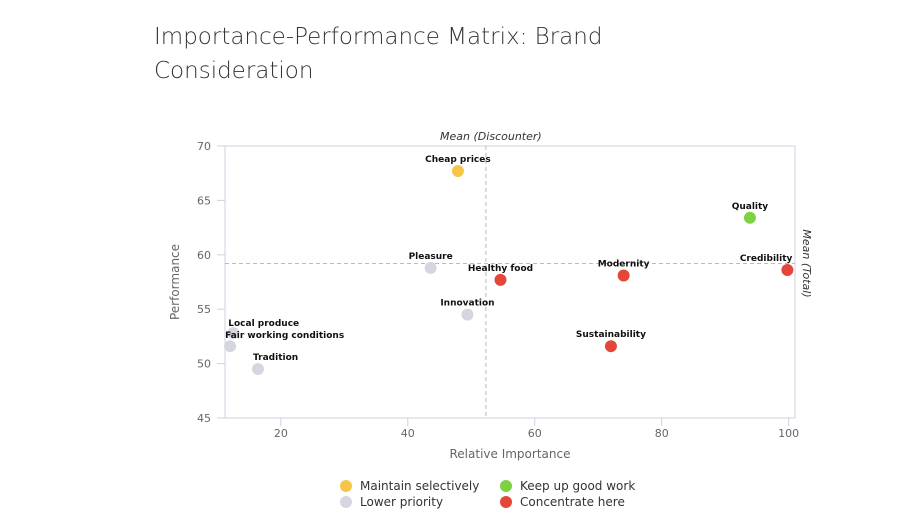 The image size is (917, 524). What do you see at coordinates (458, 160) in the screenshot?
I see `point-label: Cheap prices` at bounding box center [458, 160].